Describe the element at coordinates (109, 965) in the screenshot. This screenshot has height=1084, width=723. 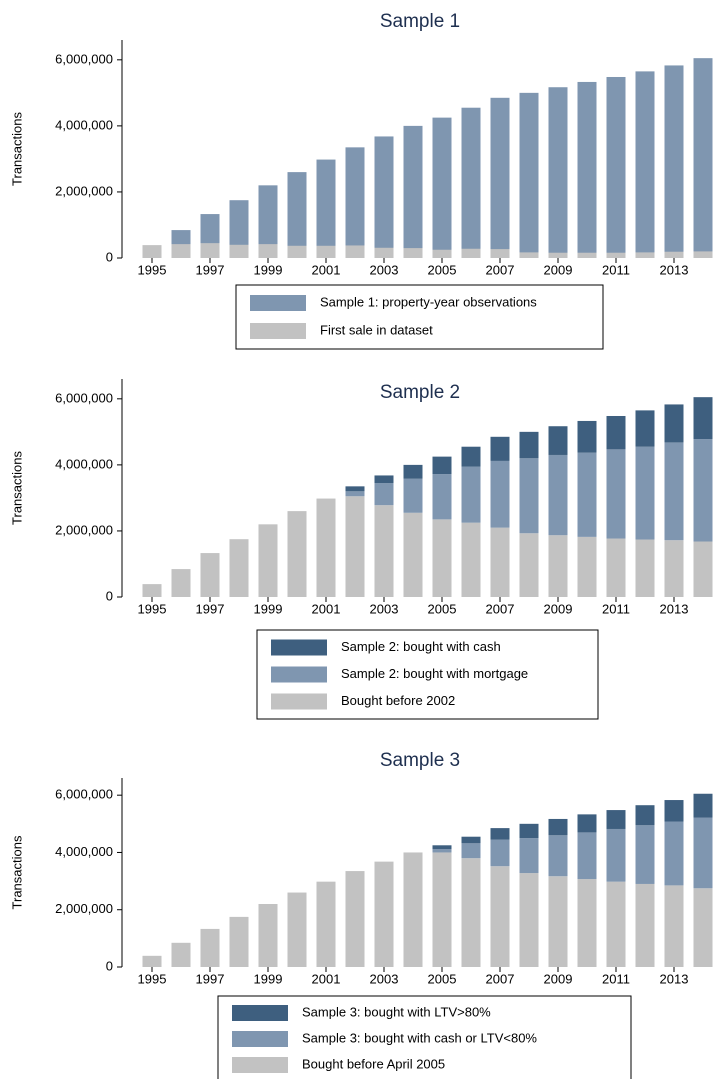
I see `y-tick-label: 0` at that location.